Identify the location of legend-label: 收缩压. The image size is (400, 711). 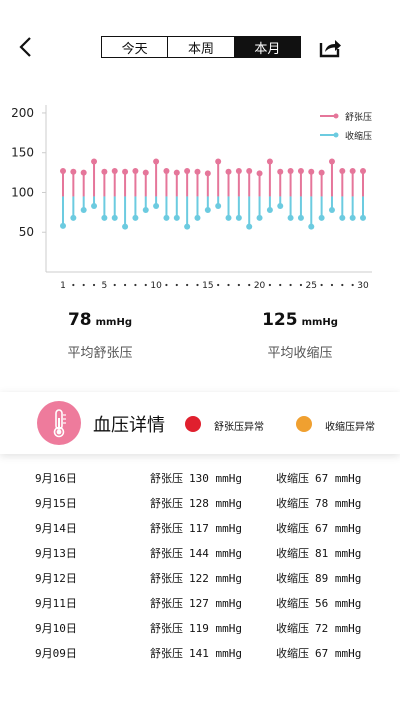
(358, 136).